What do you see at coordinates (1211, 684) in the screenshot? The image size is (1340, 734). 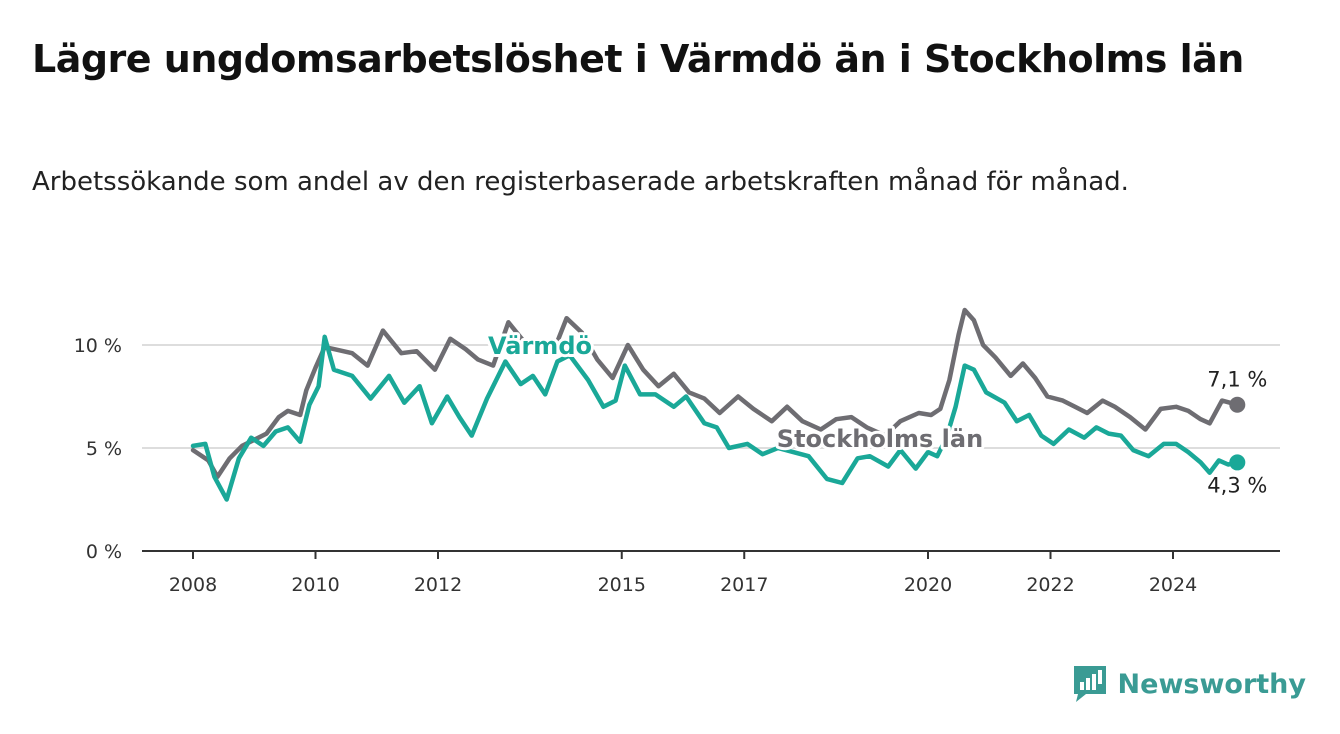 I see `brand-name: Newsworthy` at bounding box center [1211, 684].